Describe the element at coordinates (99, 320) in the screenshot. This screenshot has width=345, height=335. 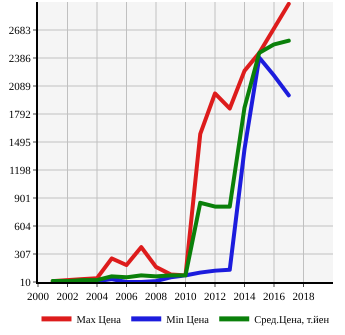
I see `legend-label: Max Цена` at that location.